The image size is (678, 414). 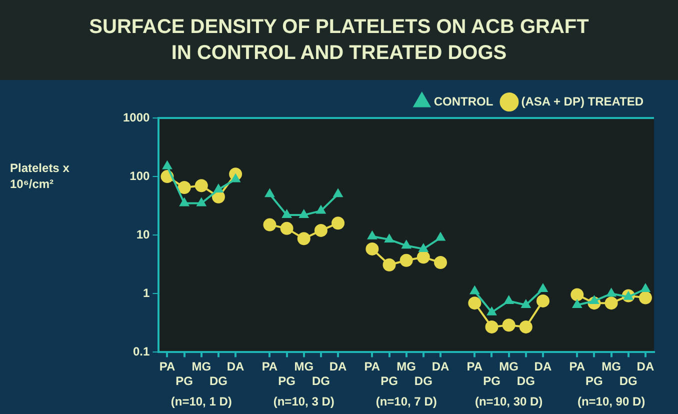 What do you see at coordinates (143, 234) in the screenshot?
I see `y-tick-label: 10` at bounding box center [143, 234].